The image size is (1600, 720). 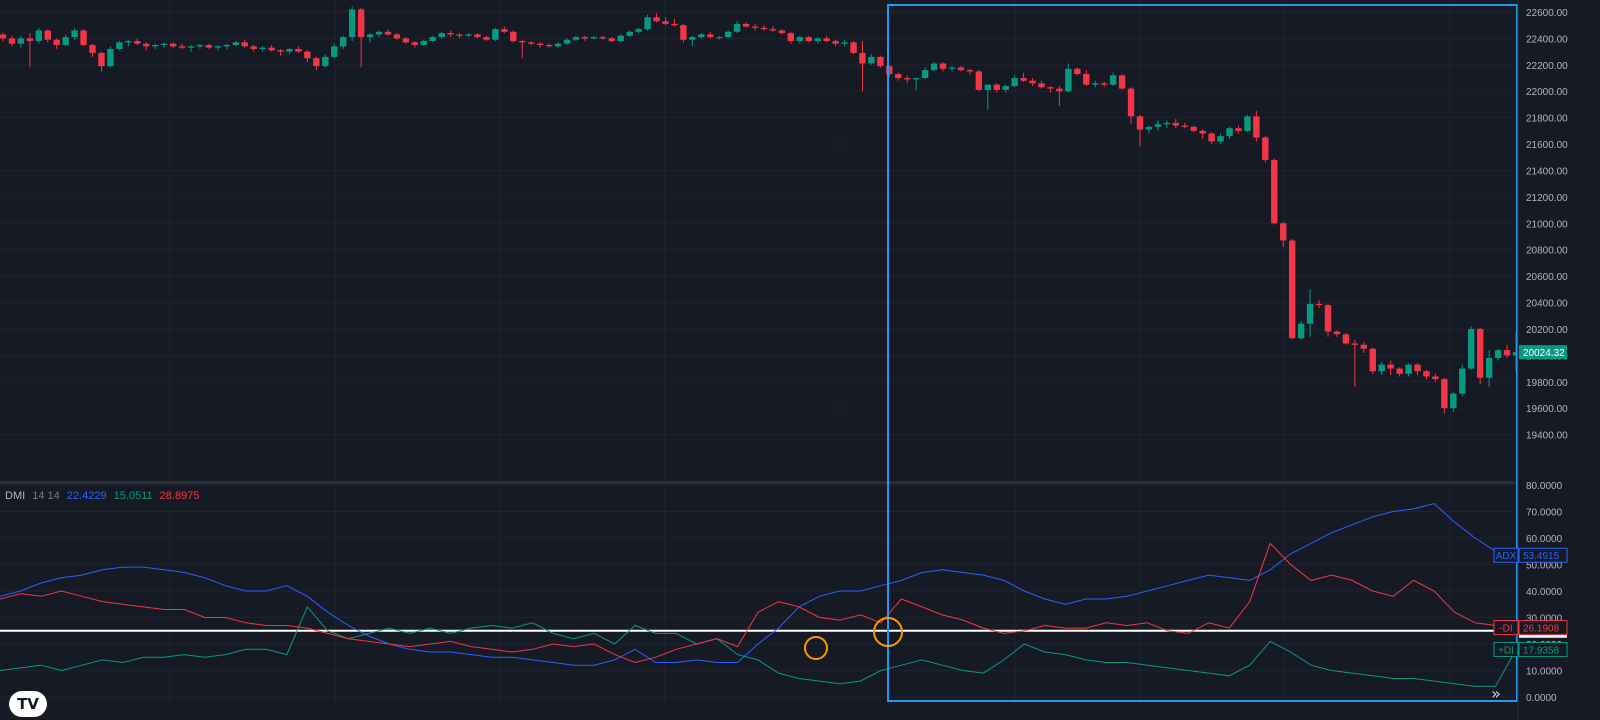 What do you see at coordinates (104, 496) in the screenshot?
I see `dmi-legend: DMI 14 14 22.4229 15.0511 28.8975` at bounding box center [104, 496].